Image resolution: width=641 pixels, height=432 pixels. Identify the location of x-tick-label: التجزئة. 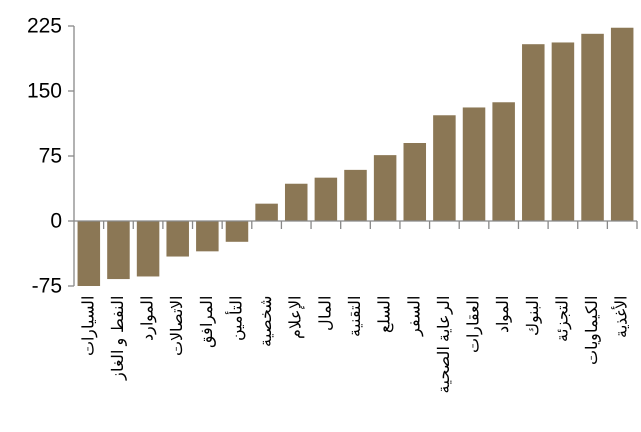
(563, 319).